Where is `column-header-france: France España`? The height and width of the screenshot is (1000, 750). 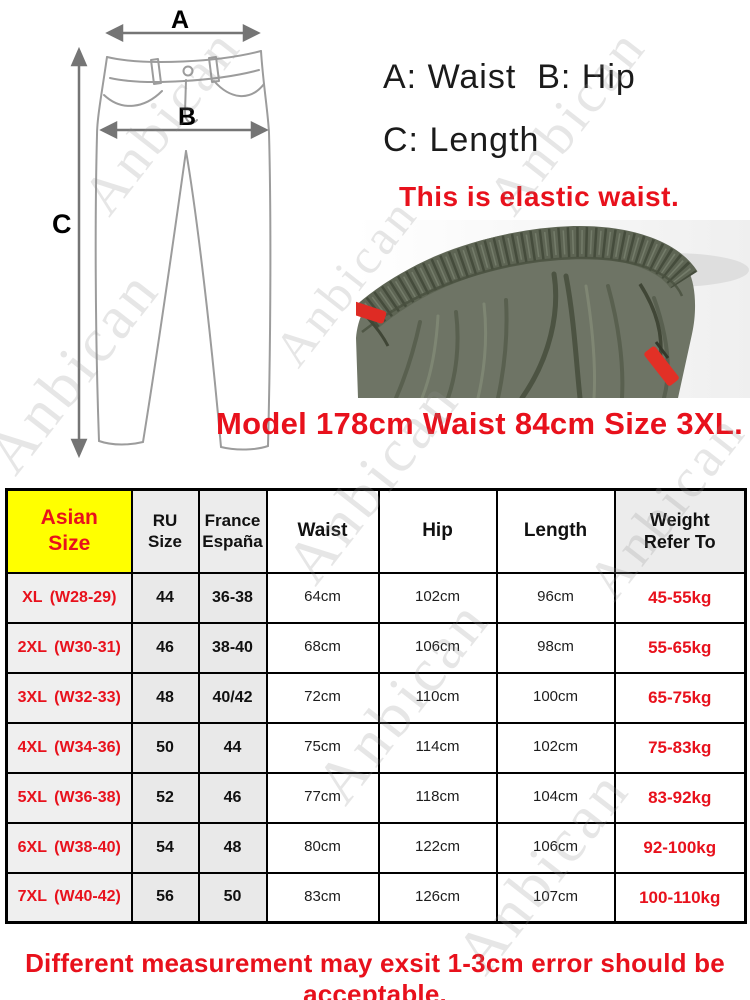
column-header-france: France España is located at coordinates (232, 531).